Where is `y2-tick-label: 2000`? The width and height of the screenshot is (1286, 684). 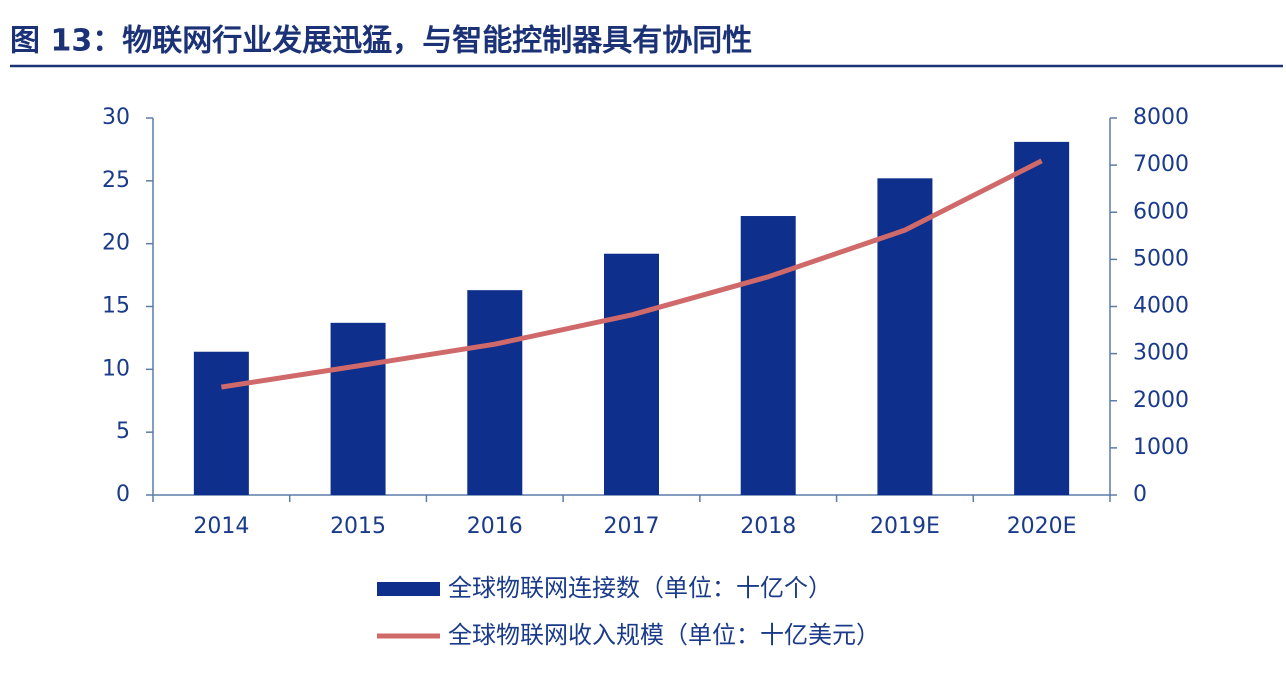
y2-tick-label: 2000 is located at coordinates (1161, 400).